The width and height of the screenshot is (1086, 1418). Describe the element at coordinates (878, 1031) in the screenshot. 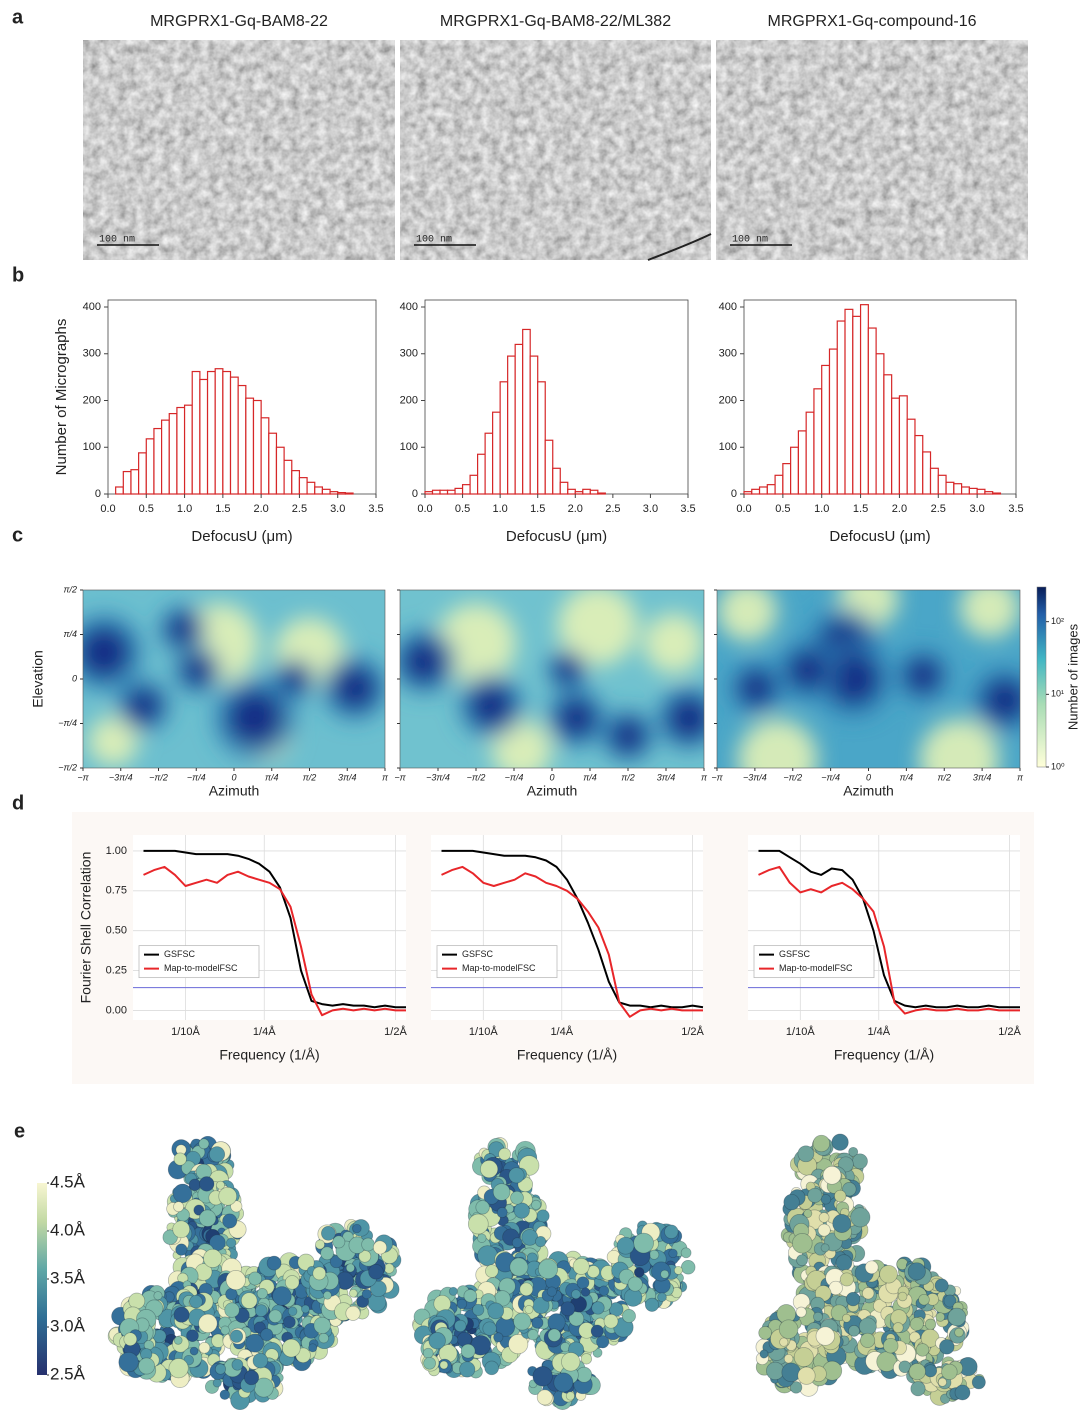

I see `x-tick-label: 1/4Å` at that location.